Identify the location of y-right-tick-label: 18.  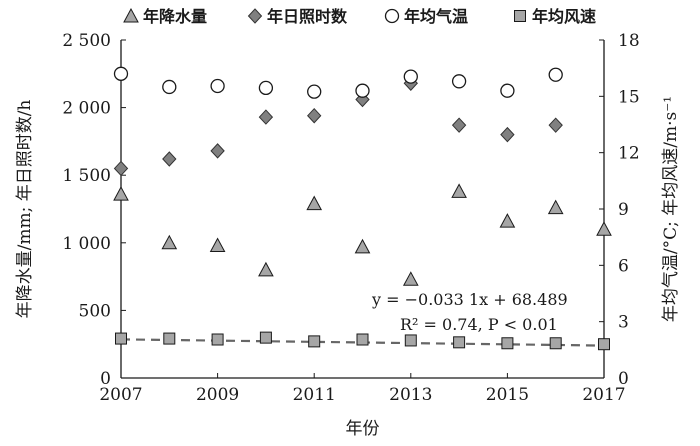
(629, 41).